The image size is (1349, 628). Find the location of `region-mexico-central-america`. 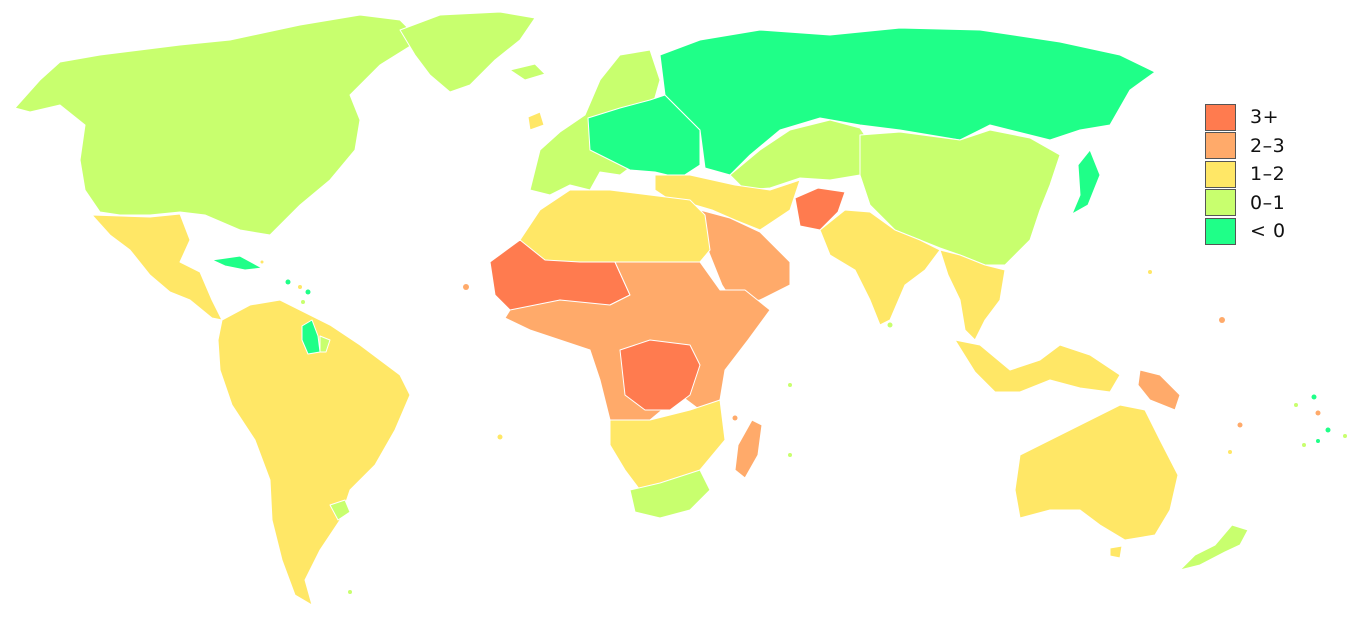

region-mexico-central-america is located at coordinates (157, 267).